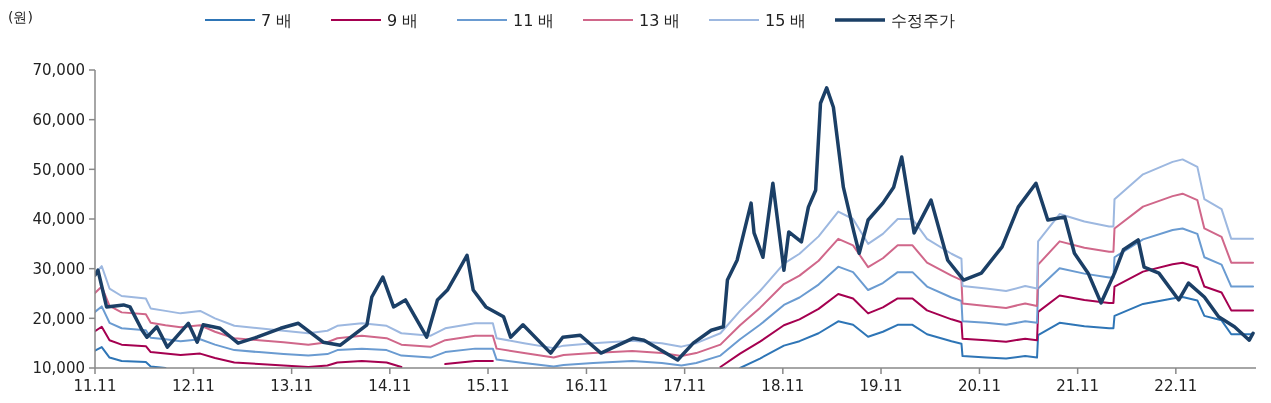  What do you see at coordinates (403, 20) in the screenshot?
I see `legend-label: 9 배` at bounding box center [403, 20].